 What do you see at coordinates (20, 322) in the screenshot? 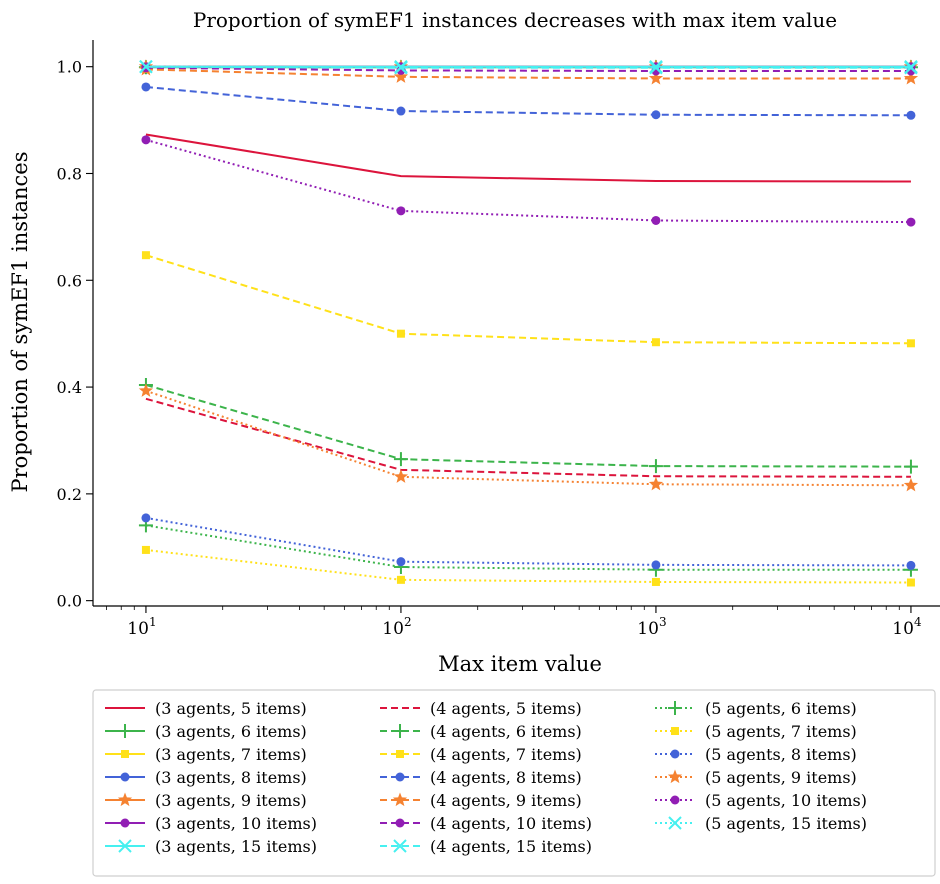
I see `y-axis-label: Proportion of symEF1 instances` at bounding box center [20, 322].